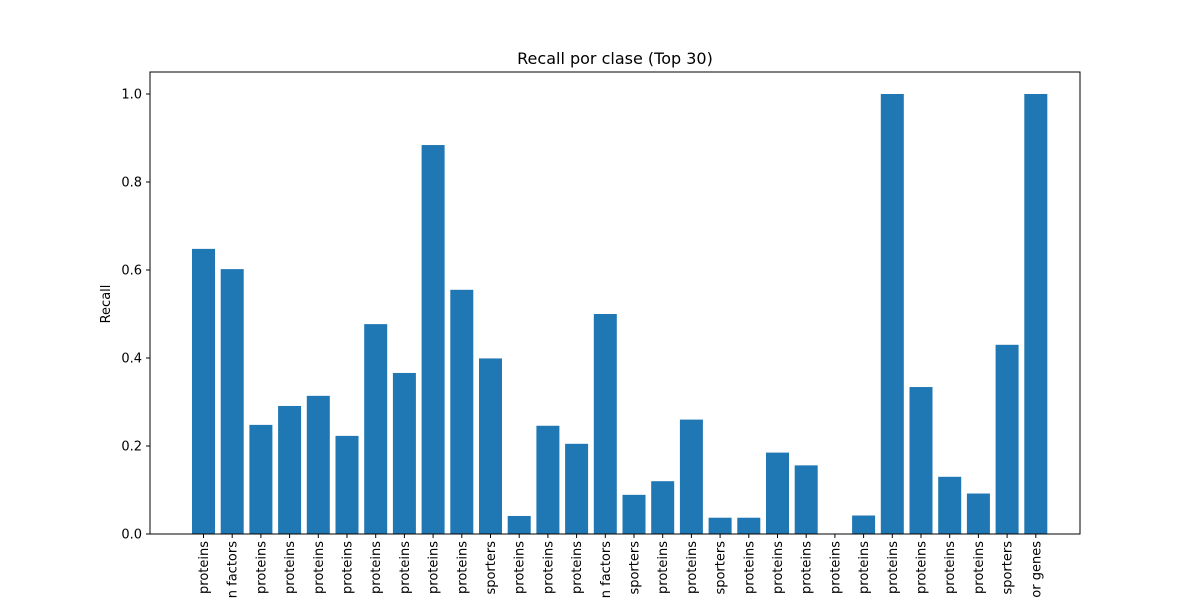  I want to click on y-axis-ticks: 0.0 0.2 0.4 0.6 0.8 1.0, so click(135, 315).